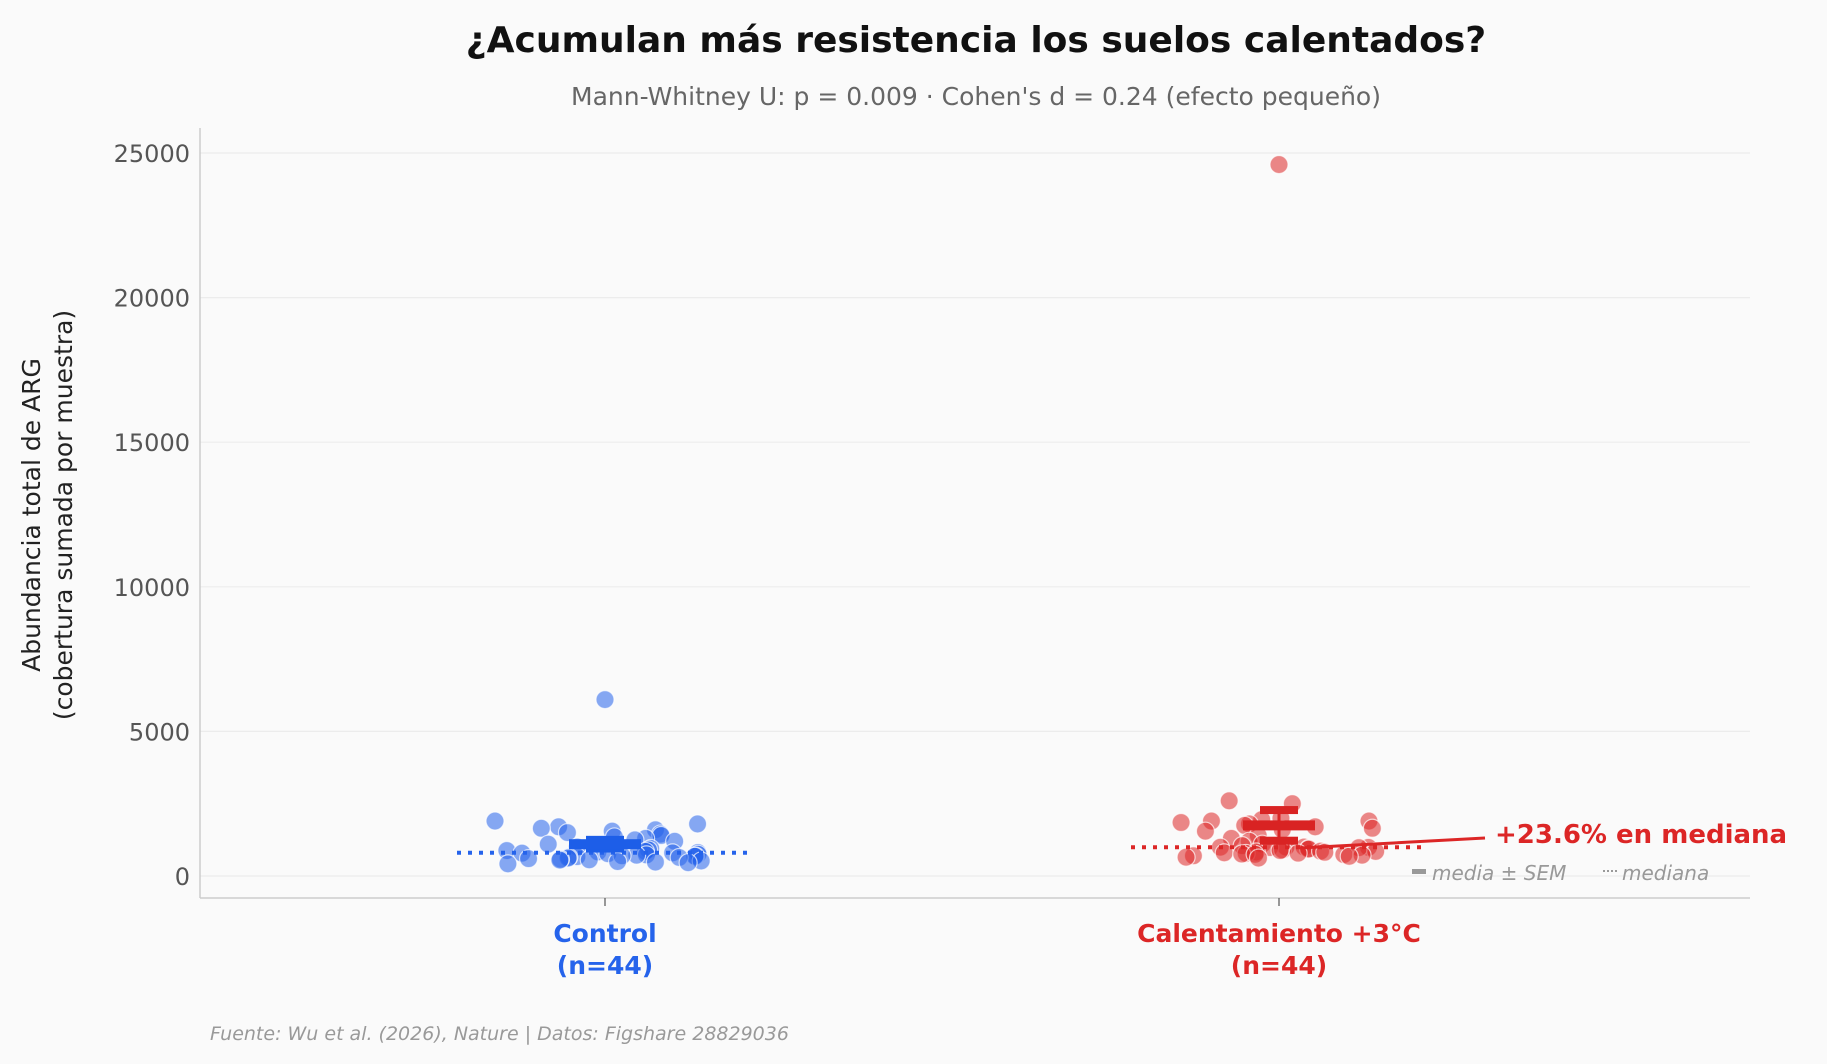 This screenshot has height=1064, width=1827. Describe the element at coordinates (152, 443) in the screenshot. I see `y-tick-label: 15000` at that location.